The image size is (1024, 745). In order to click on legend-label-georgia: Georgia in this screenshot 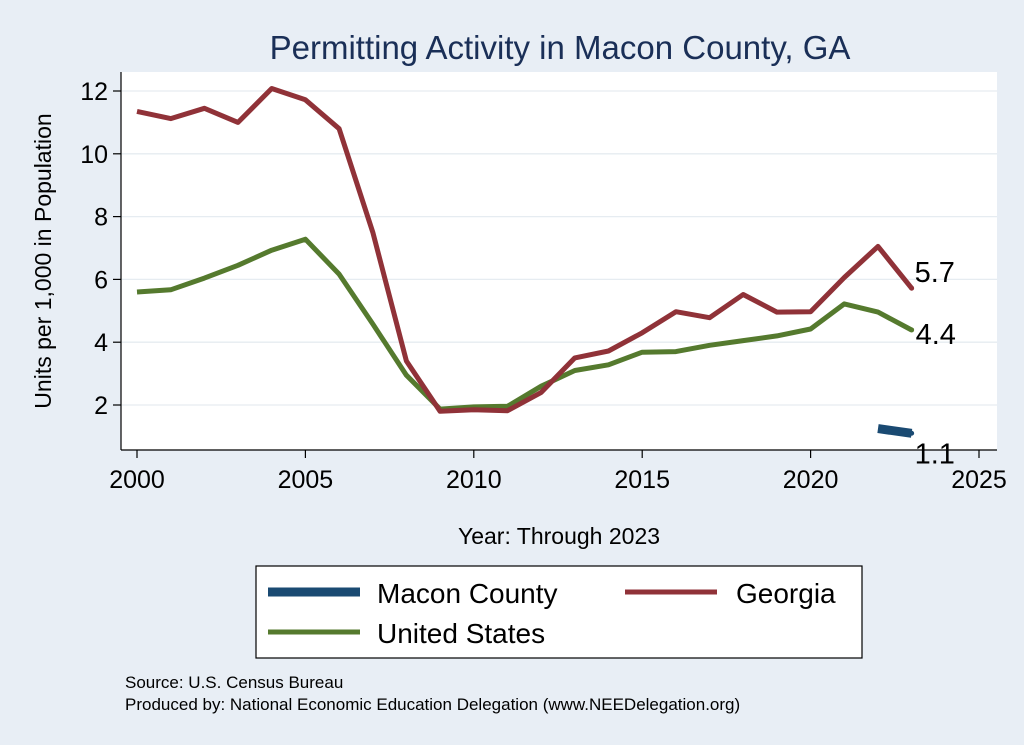, I will do `click(786, 593)`.